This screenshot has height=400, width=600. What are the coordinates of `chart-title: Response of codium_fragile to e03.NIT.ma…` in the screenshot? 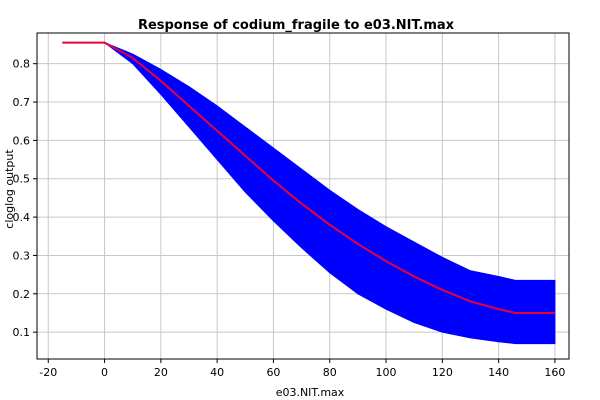 It's located at (296, 25).